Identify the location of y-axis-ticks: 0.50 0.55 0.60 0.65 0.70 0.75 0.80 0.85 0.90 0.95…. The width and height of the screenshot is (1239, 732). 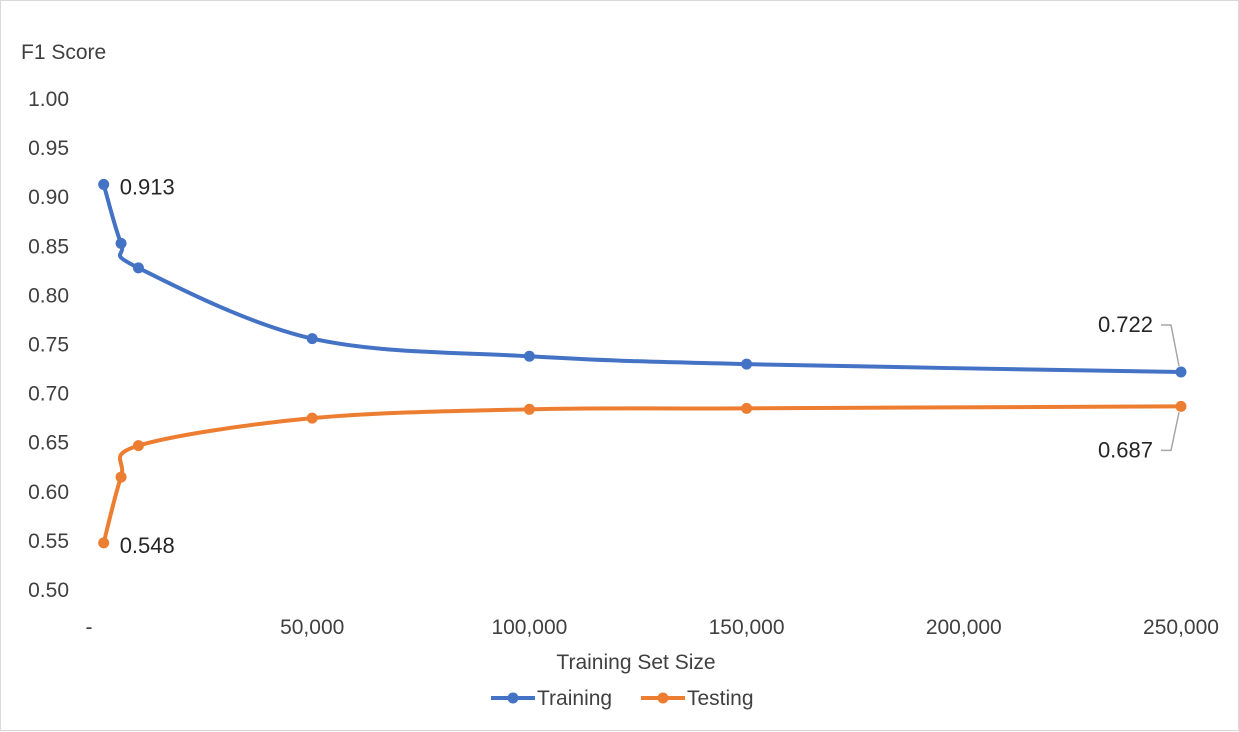
(48, 345).